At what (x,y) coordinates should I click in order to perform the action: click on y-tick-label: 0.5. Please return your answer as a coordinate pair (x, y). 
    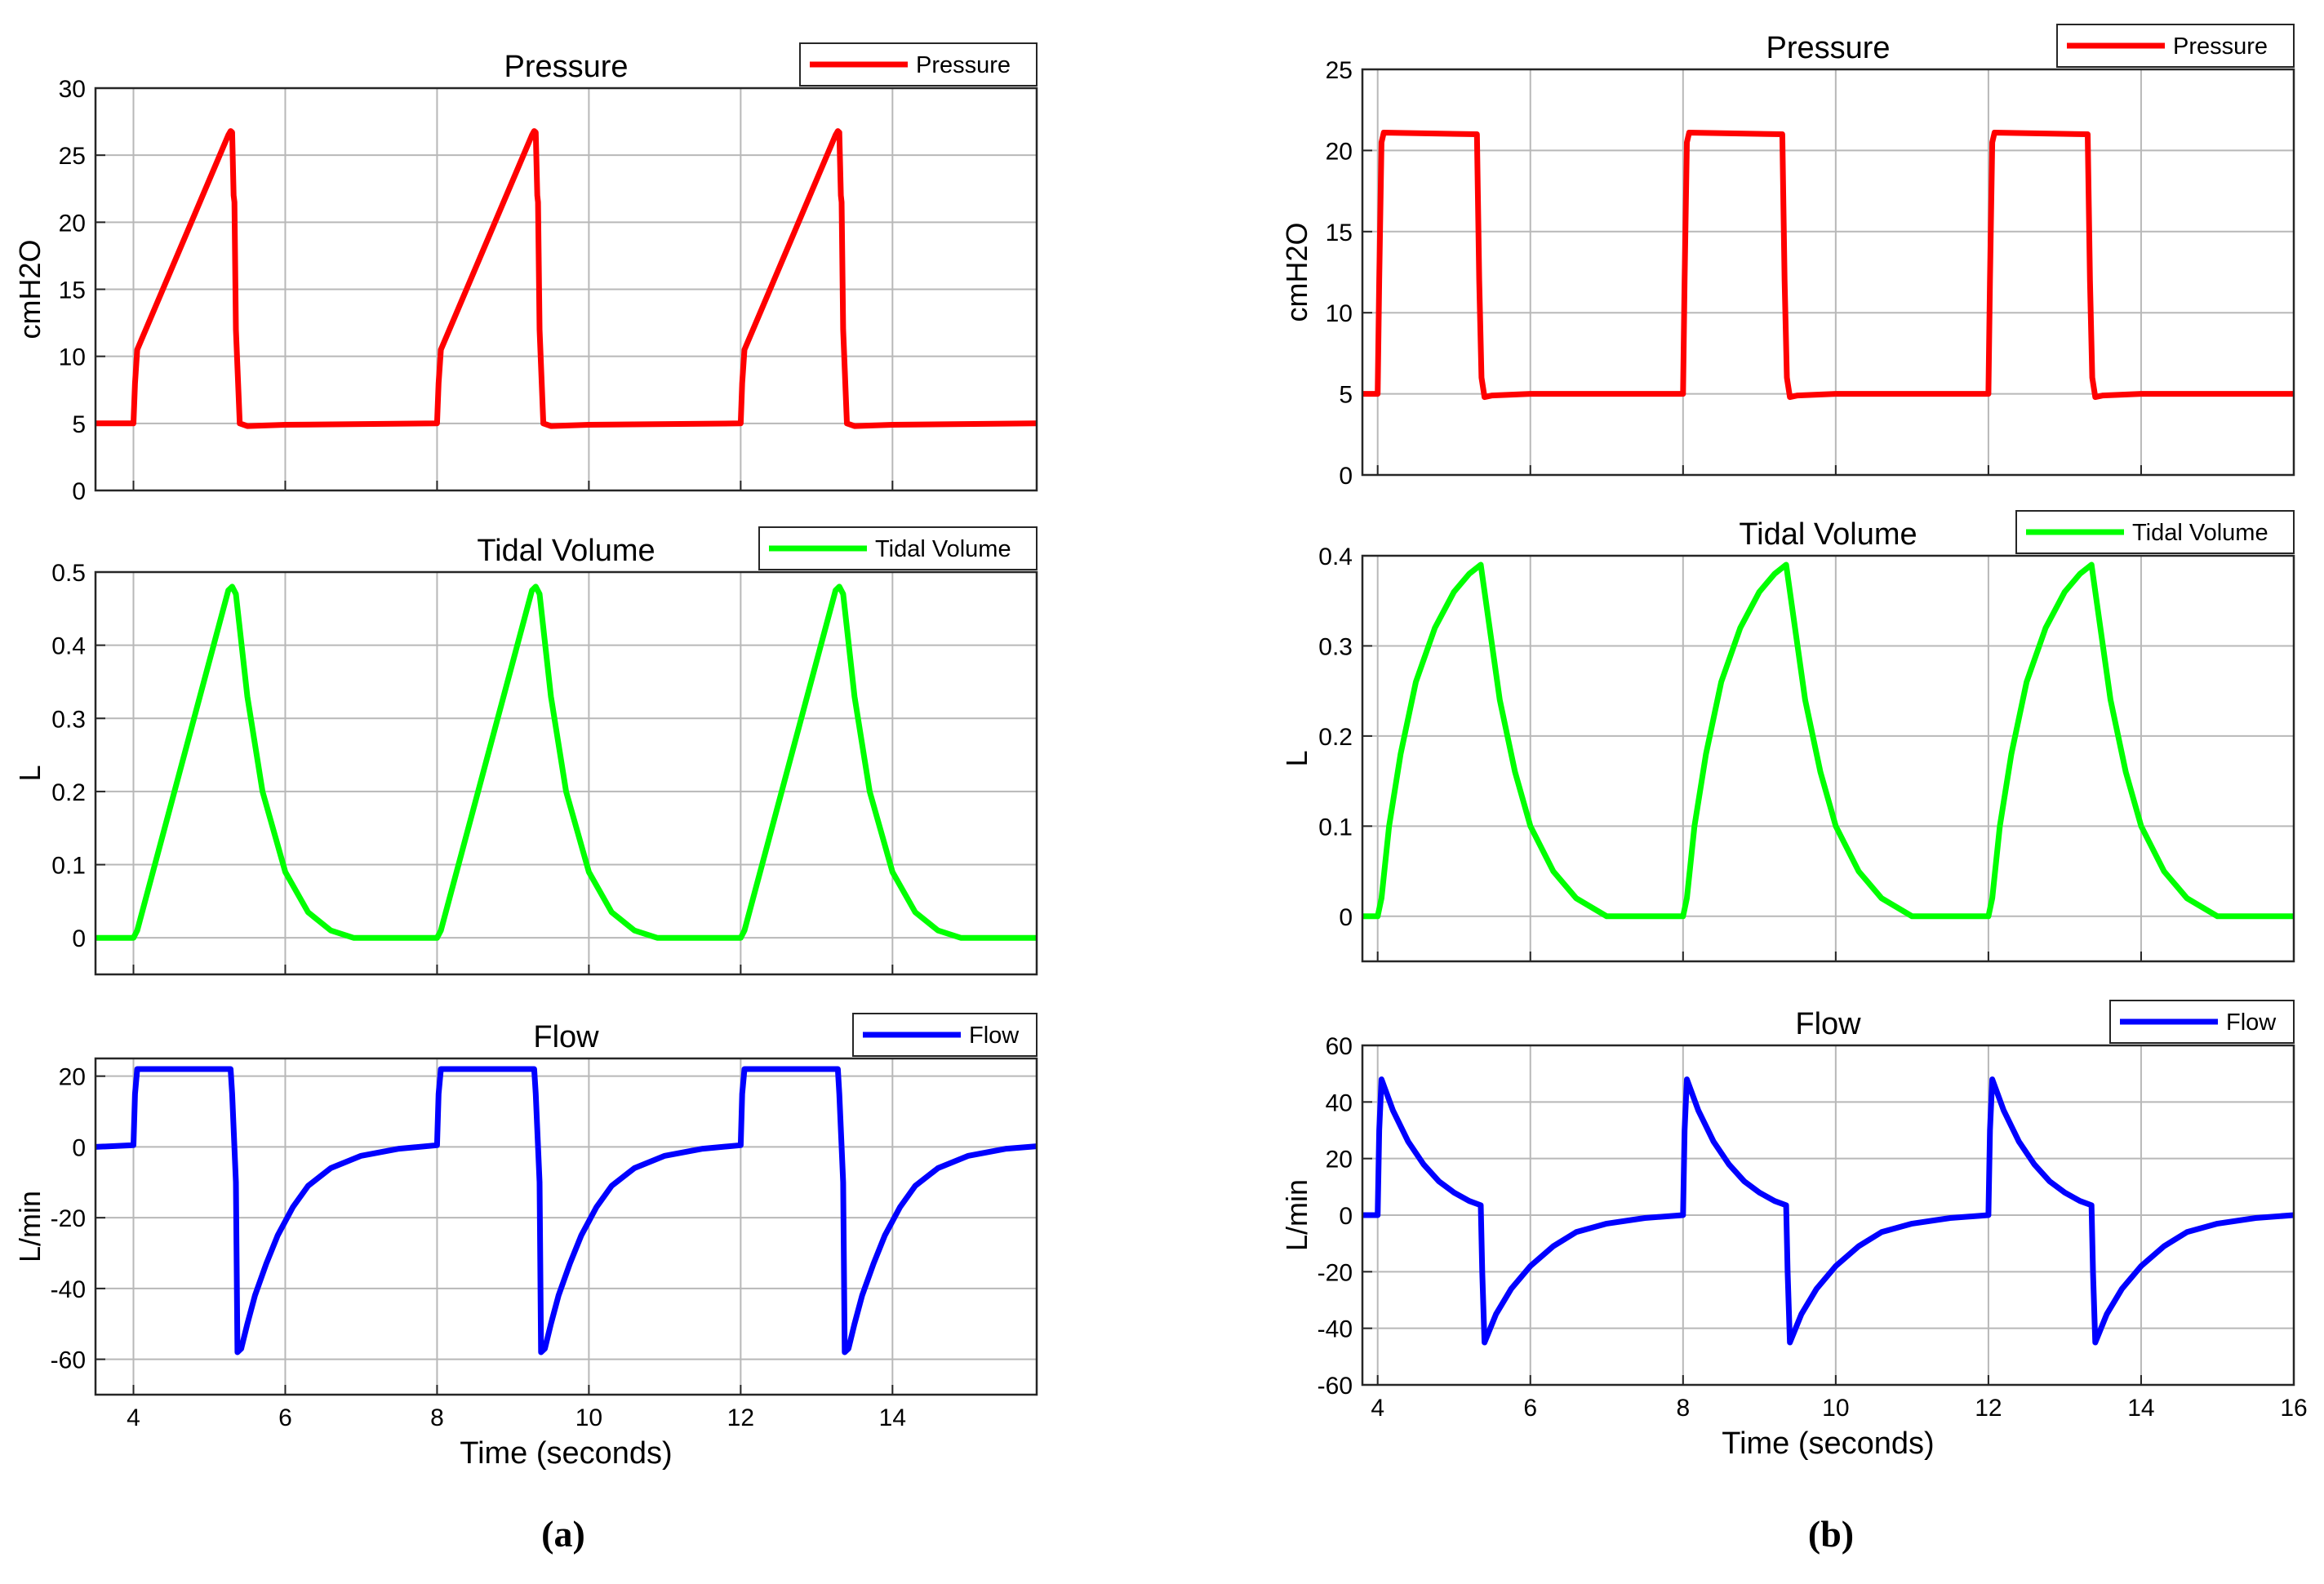
    Looking at the image, I should click on (68, 573).